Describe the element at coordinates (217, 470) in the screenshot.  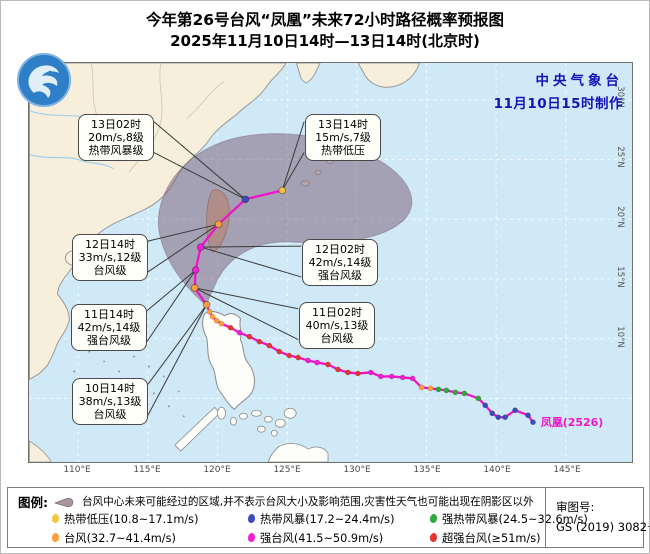
I see `lon-label-120e: 120°E` at that location.